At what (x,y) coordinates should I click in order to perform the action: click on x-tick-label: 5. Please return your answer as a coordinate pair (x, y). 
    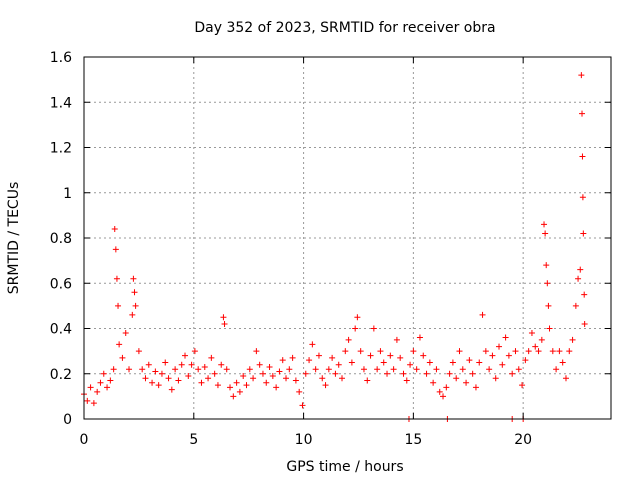
    Looking at the image, I should click on (193, 440).